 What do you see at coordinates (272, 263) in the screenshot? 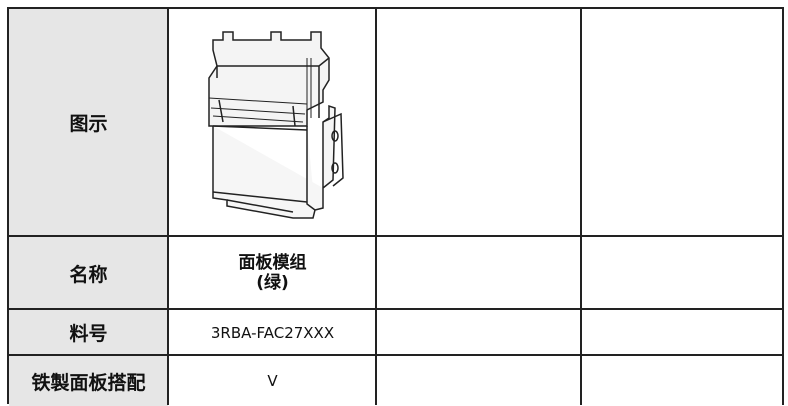
I see `name-line: 面板模组` at bounding box center [272, 263].